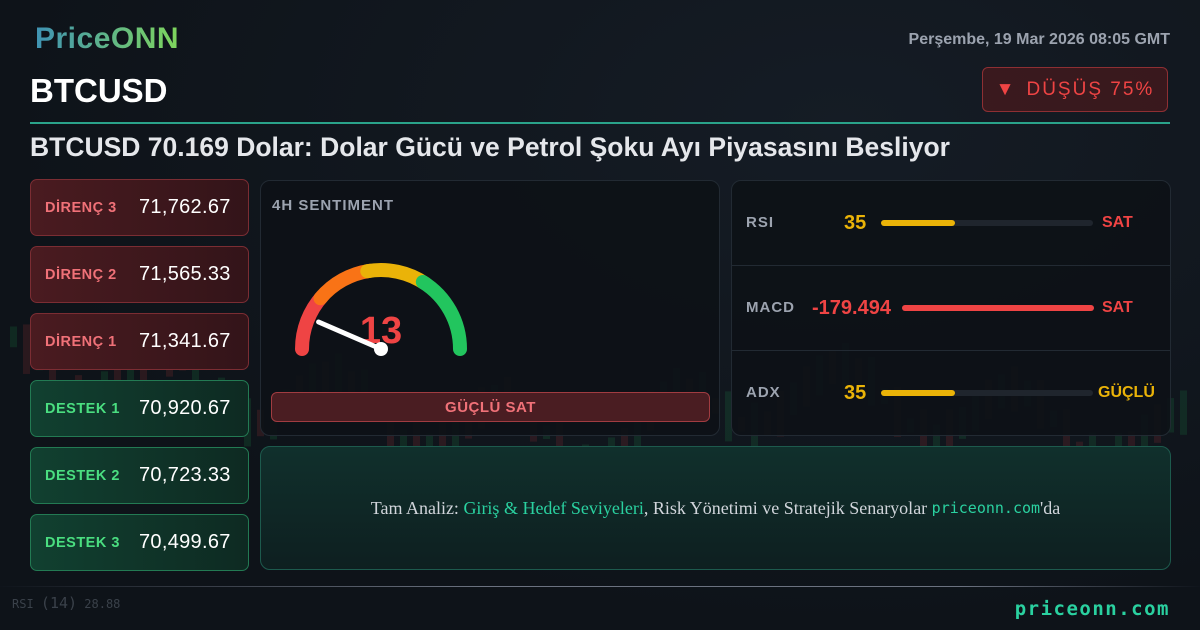  I want to click on level-support: DESTEK 3 70,499.67, so click(139, 542).